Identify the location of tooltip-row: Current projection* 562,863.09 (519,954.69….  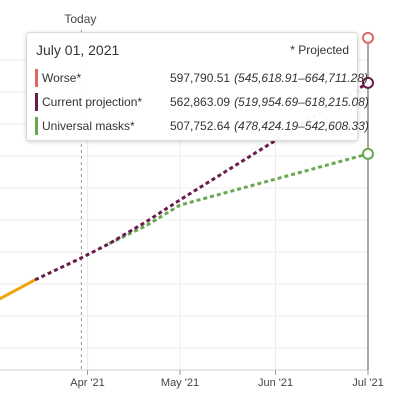
(202, 102).